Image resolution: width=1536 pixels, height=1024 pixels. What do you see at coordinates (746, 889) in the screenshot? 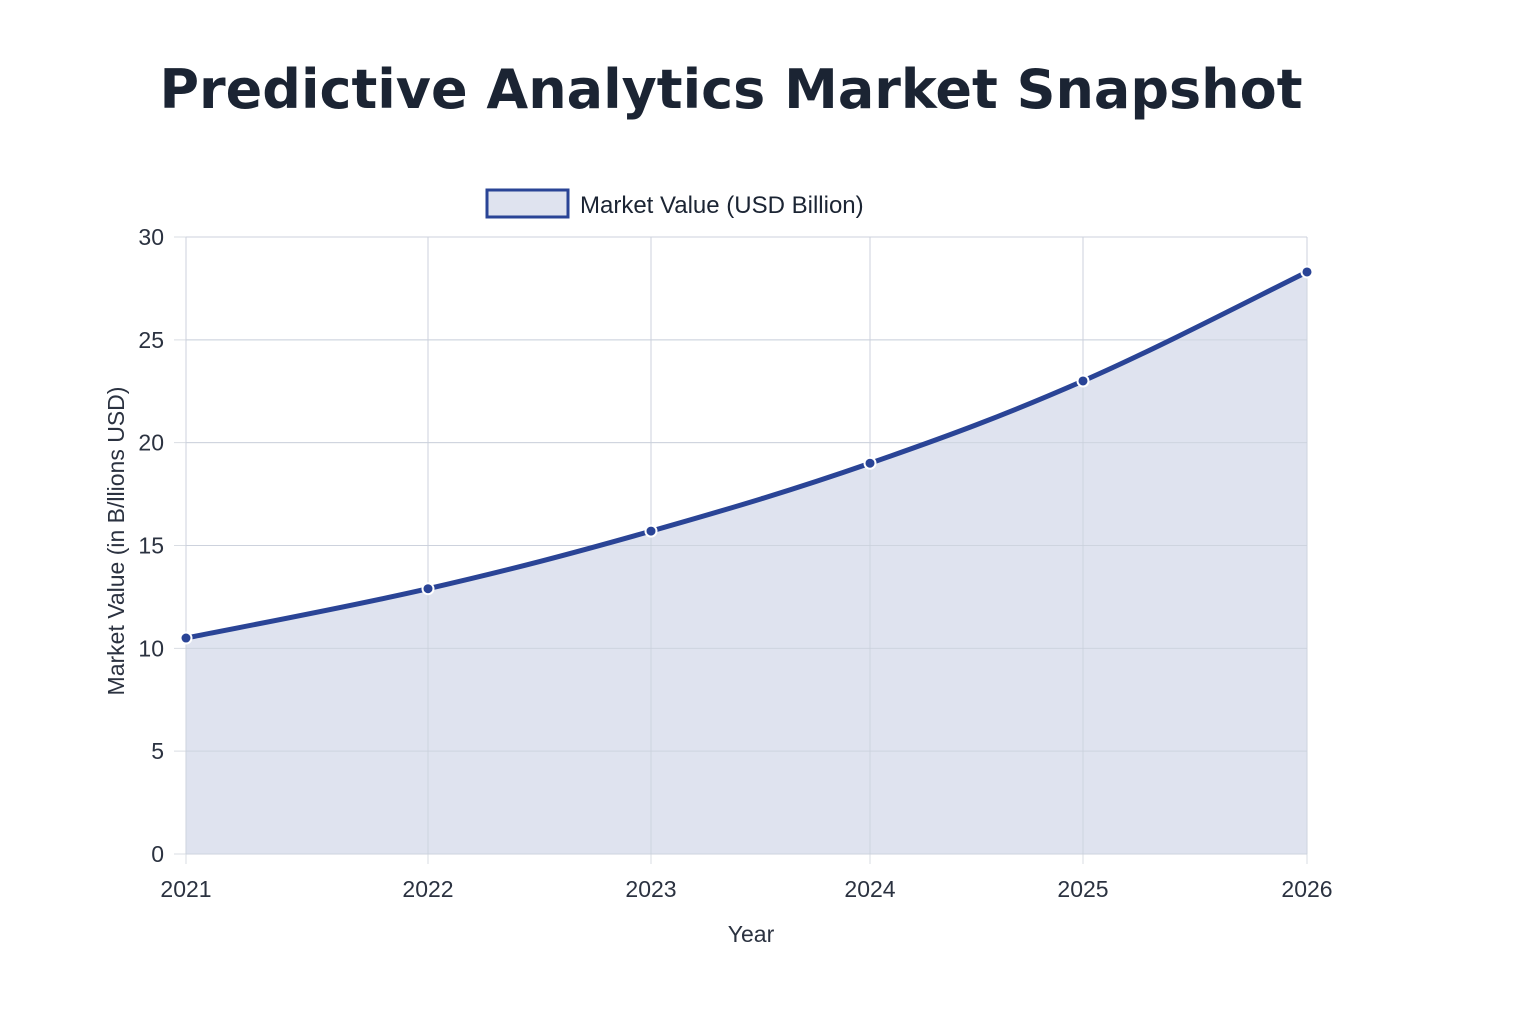
I see `x-axis-ticks: 2021 2022 2023 2024 2025 2026` at bounding box center [746, 889].